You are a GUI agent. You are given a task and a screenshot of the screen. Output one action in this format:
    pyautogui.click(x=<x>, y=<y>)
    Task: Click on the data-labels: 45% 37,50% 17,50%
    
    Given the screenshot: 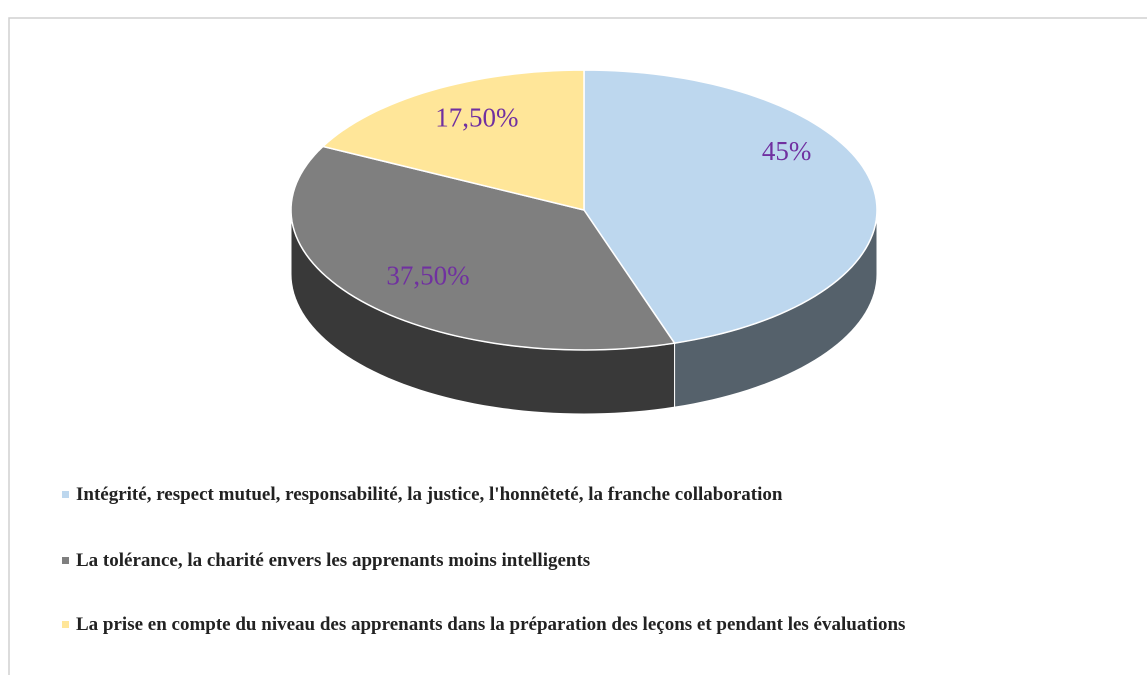 What is the action you would take?
    pyautogui.click(x=598, y=197)
    